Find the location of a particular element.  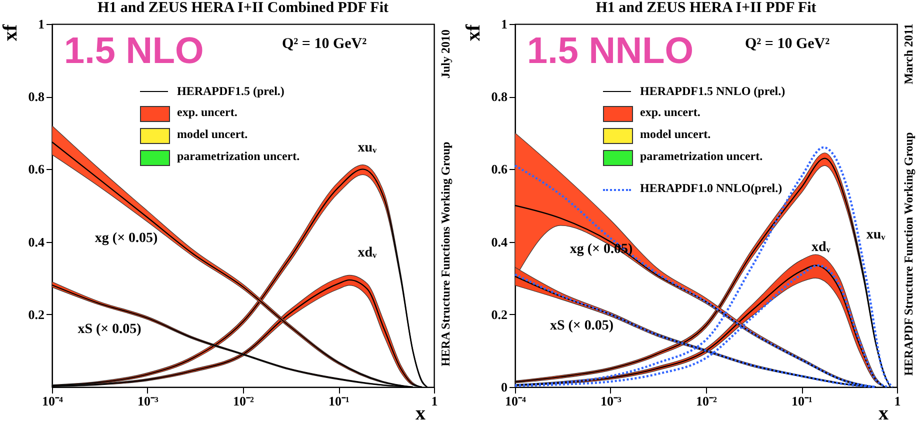

text: July 2010 is located at coordinates (446, 54).